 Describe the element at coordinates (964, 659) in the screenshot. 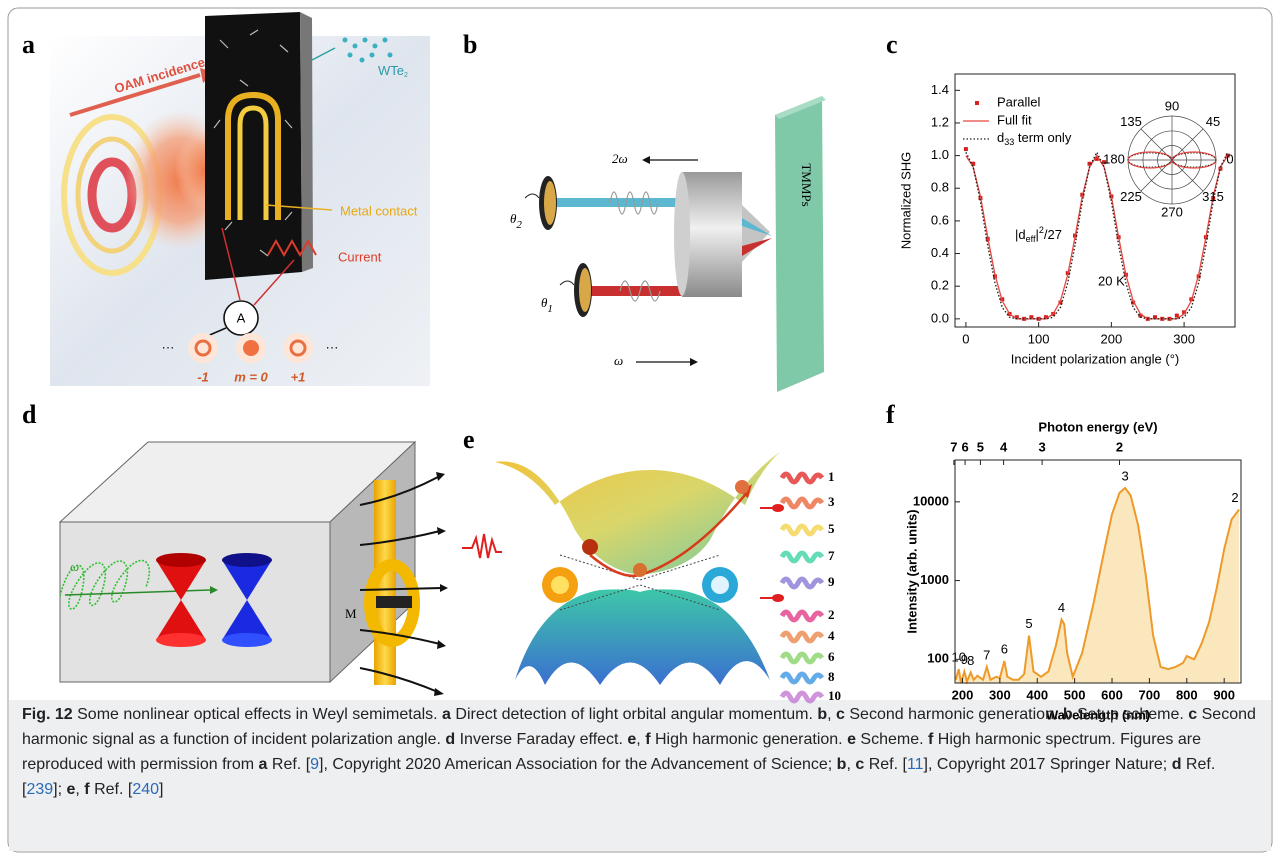

I see `peak-label: 9` at that location.